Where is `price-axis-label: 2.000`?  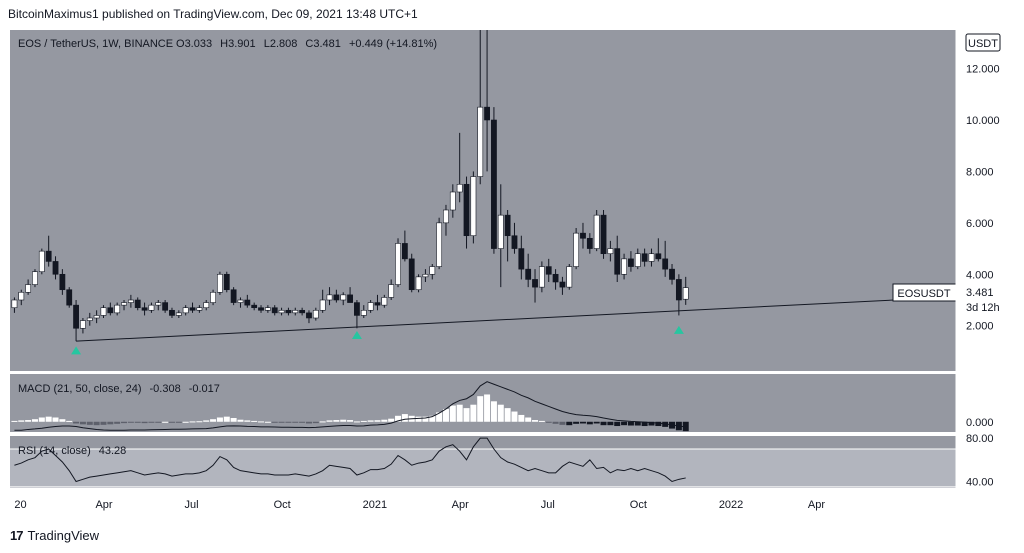
price-axis-label: 2.000 is located at coordinates (980, 327).